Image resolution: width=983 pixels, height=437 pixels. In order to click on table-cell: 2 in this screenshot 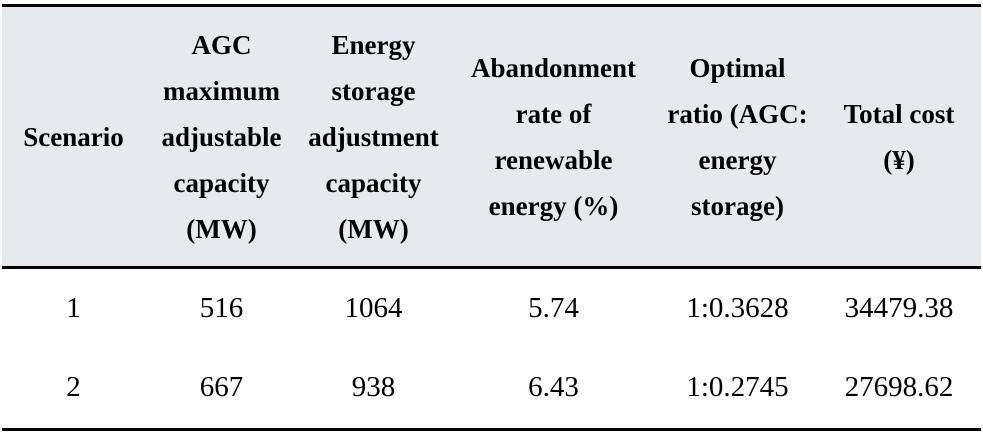, I will do `click(73, 386)`.